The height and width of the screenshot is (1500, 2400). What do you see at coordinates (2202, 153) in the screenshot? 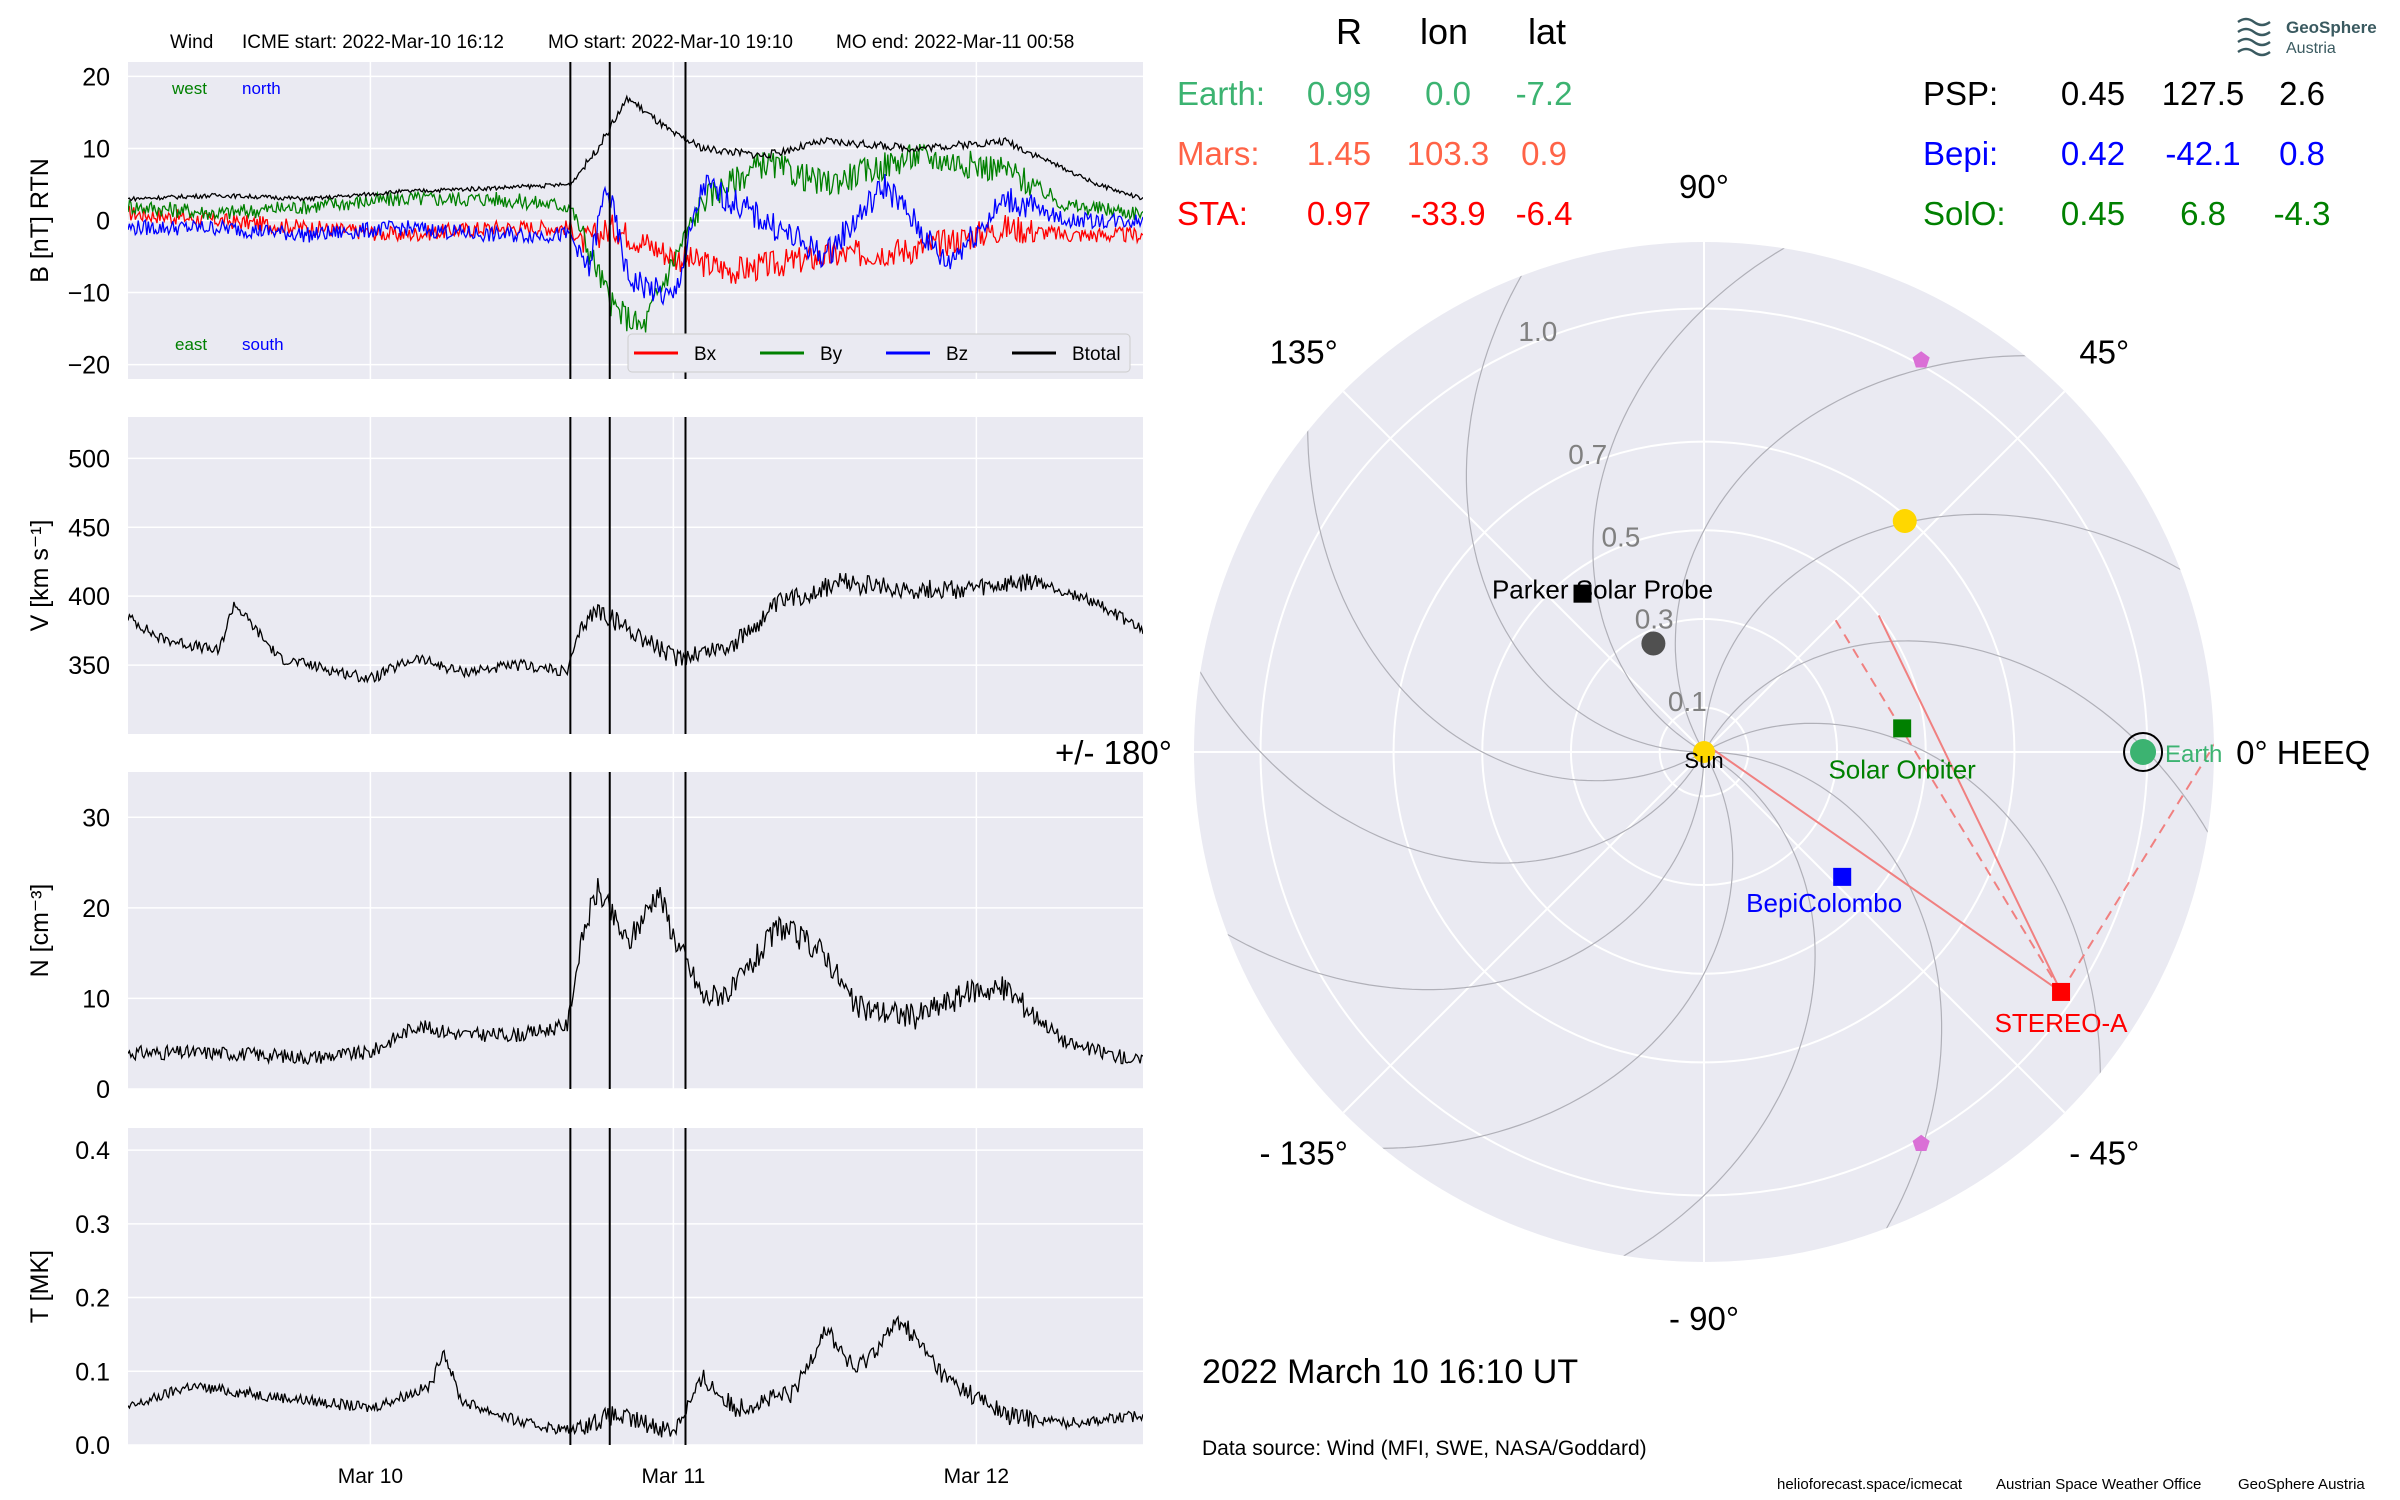
I see `row-lon: -42.1` at bounding box center [2202, 153].